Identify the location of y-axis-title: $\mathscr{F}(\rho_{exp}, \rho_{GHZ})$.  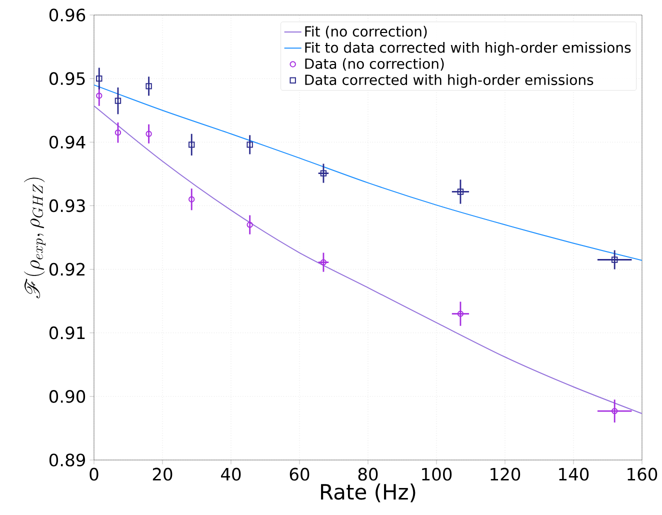
(35, 238).